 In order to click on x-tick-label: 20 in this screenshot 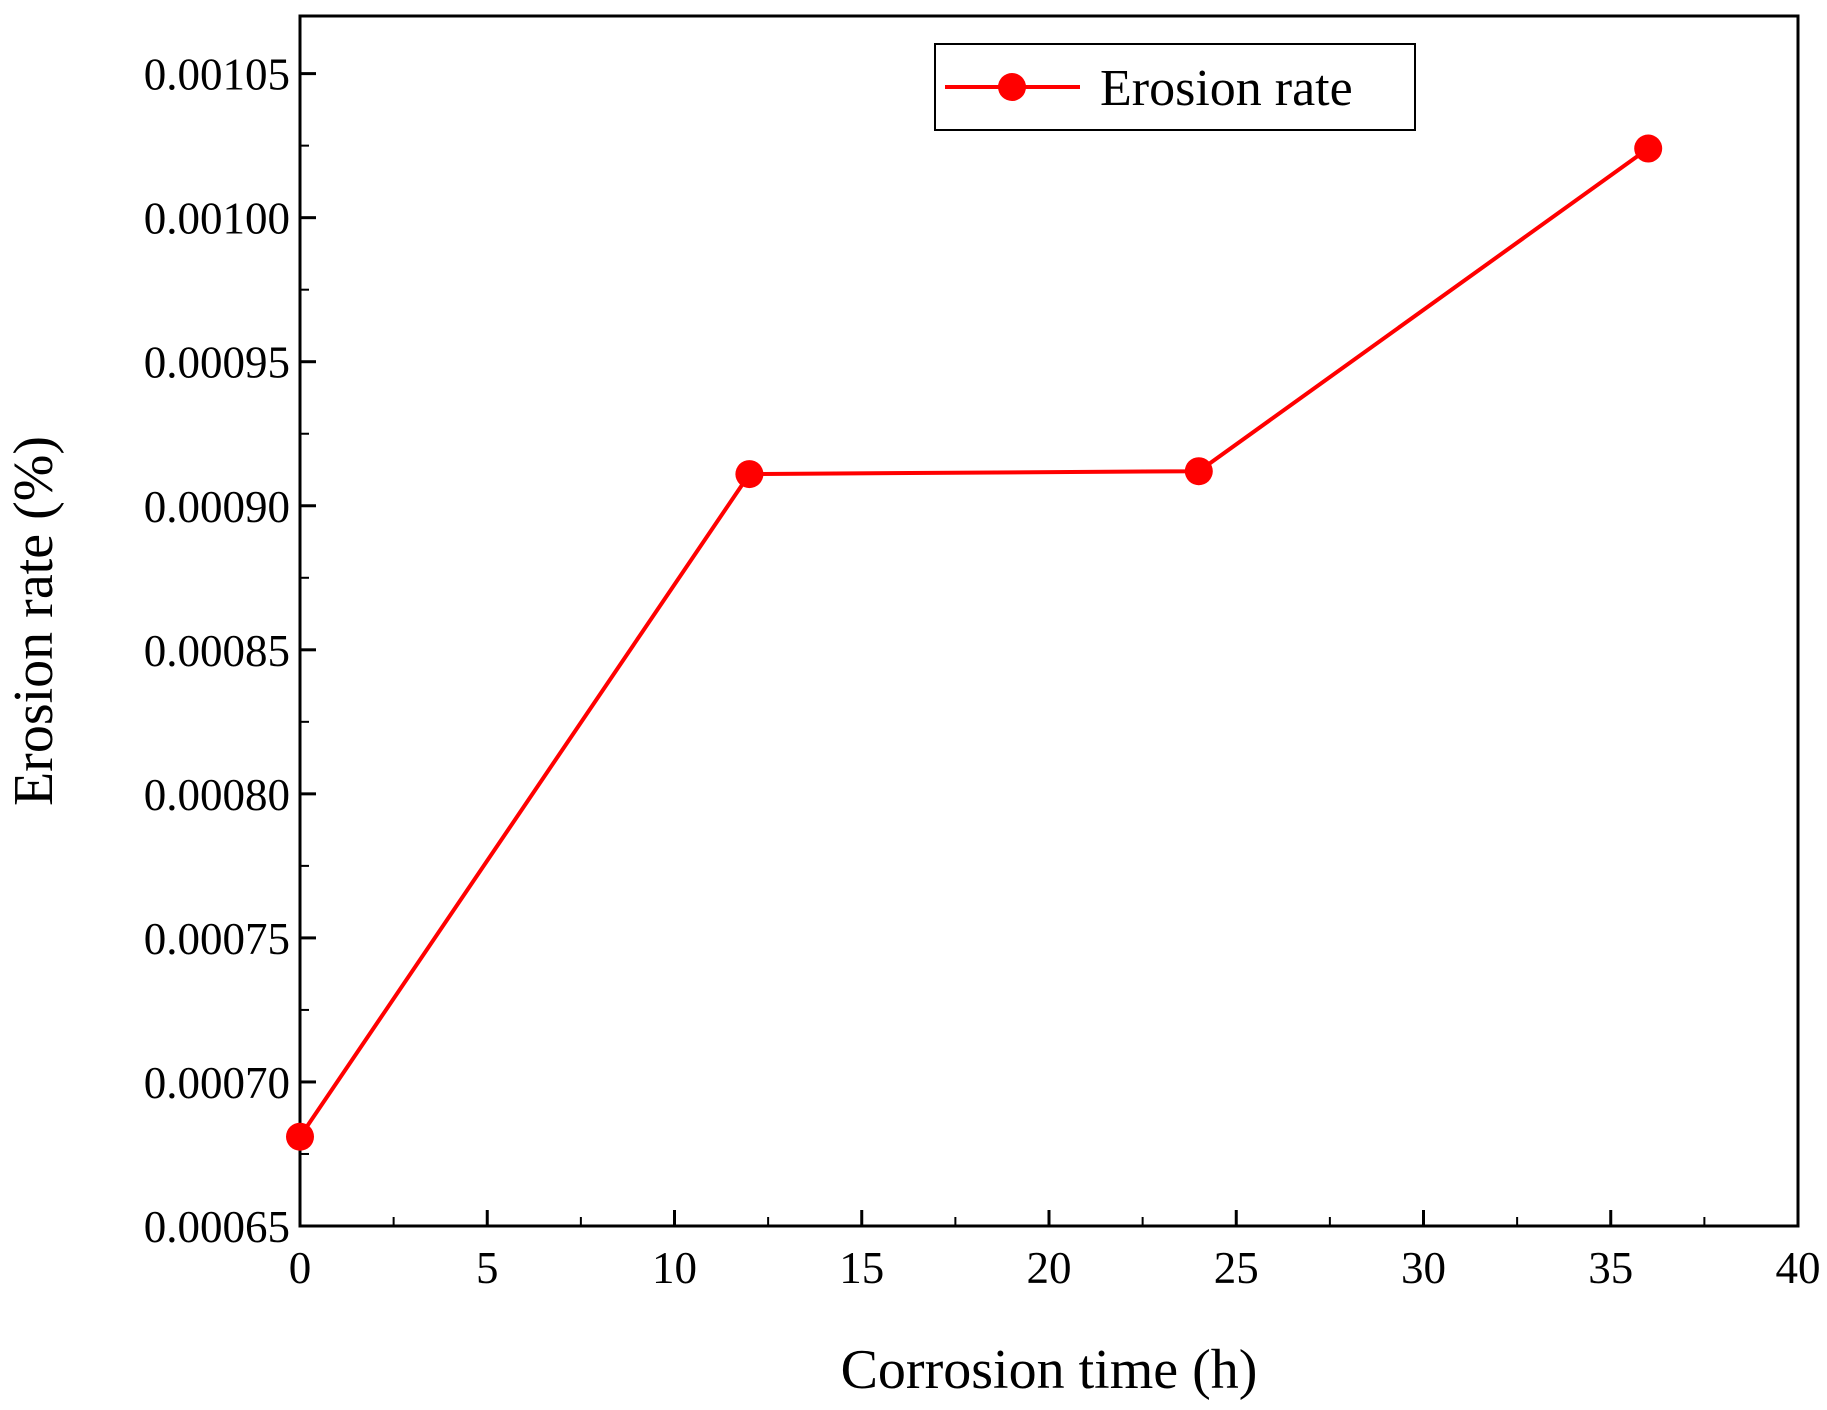, I will do `click(1049, 1268)`.